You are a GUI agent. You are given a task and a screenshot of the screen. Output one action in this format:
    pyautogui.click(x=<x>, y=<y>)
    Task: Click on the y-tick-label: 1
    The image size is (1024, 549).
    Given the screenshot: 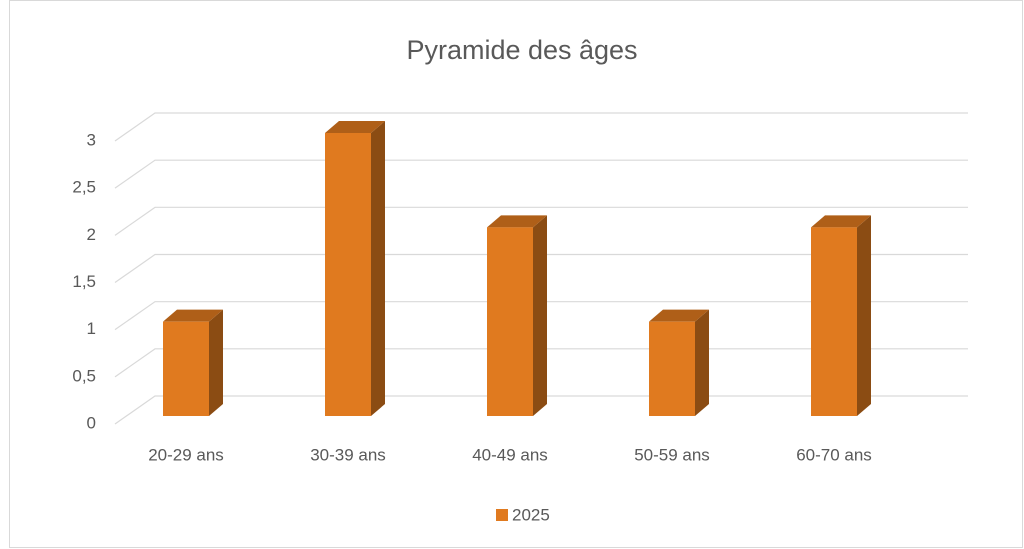 What is the action you would take?
    pyautogui.click(x=91, y=328)
    